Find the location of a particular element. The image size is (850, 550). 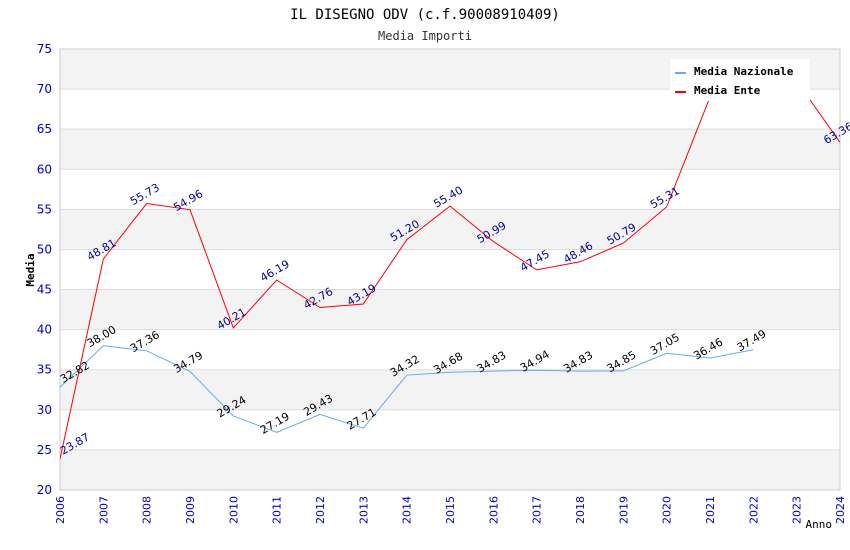

y-tick-label: 50 is located at coordinates (44, 249).